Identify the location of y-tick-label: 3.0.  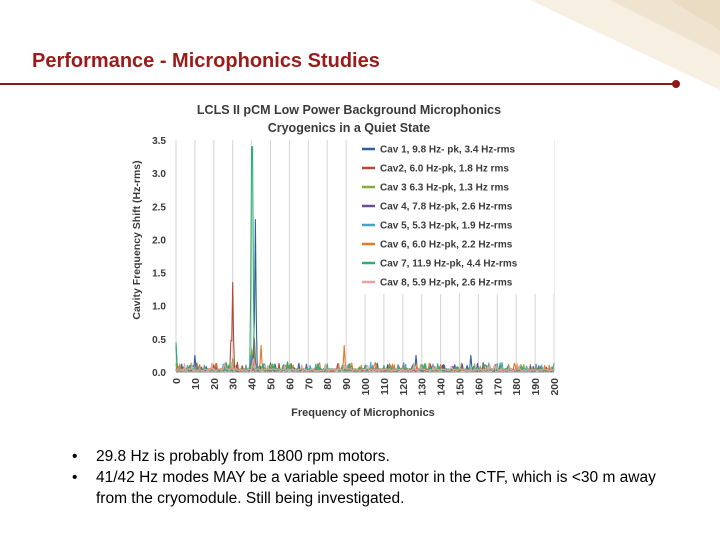
(159, 174).